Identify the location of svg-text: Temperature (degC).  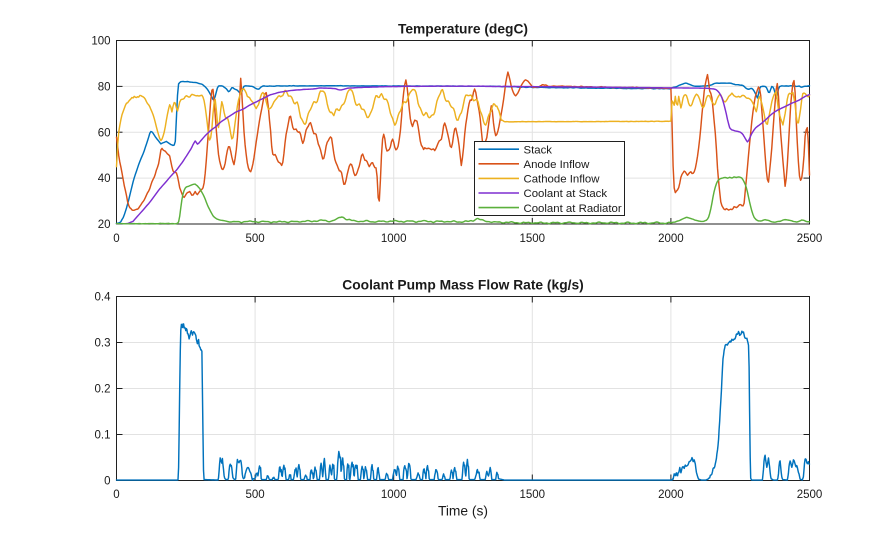
(463, 29).